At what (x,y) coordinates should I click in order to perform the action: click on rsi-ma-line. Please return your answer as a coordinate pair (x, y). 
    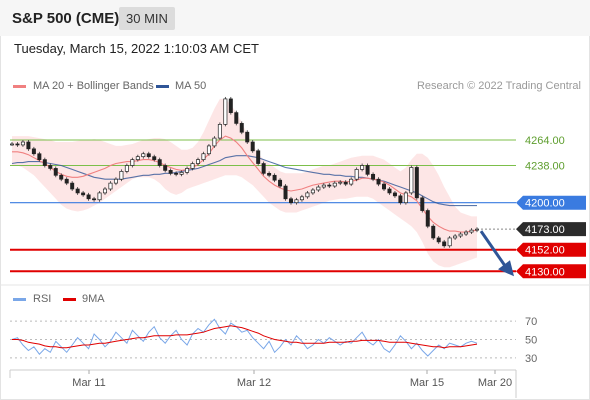
    Looking at the image, I should click on (245, 337).